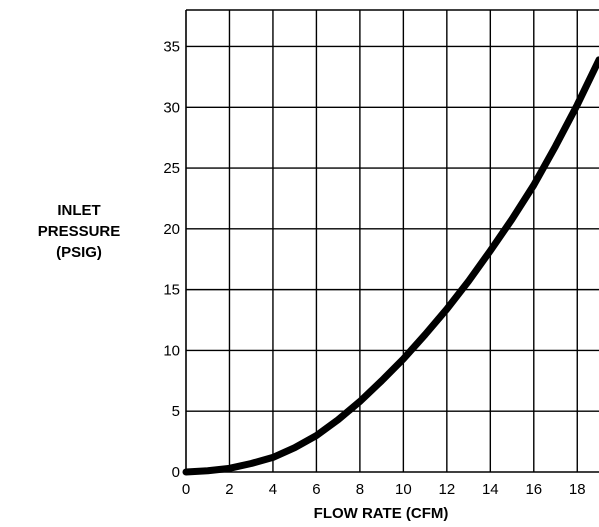 The height and width of the screenshot is (527, 599). What do you see at coordinates (171, 46) in the screenshot?
I see `y-tick-label: 35` at bounding box center [171, 46].